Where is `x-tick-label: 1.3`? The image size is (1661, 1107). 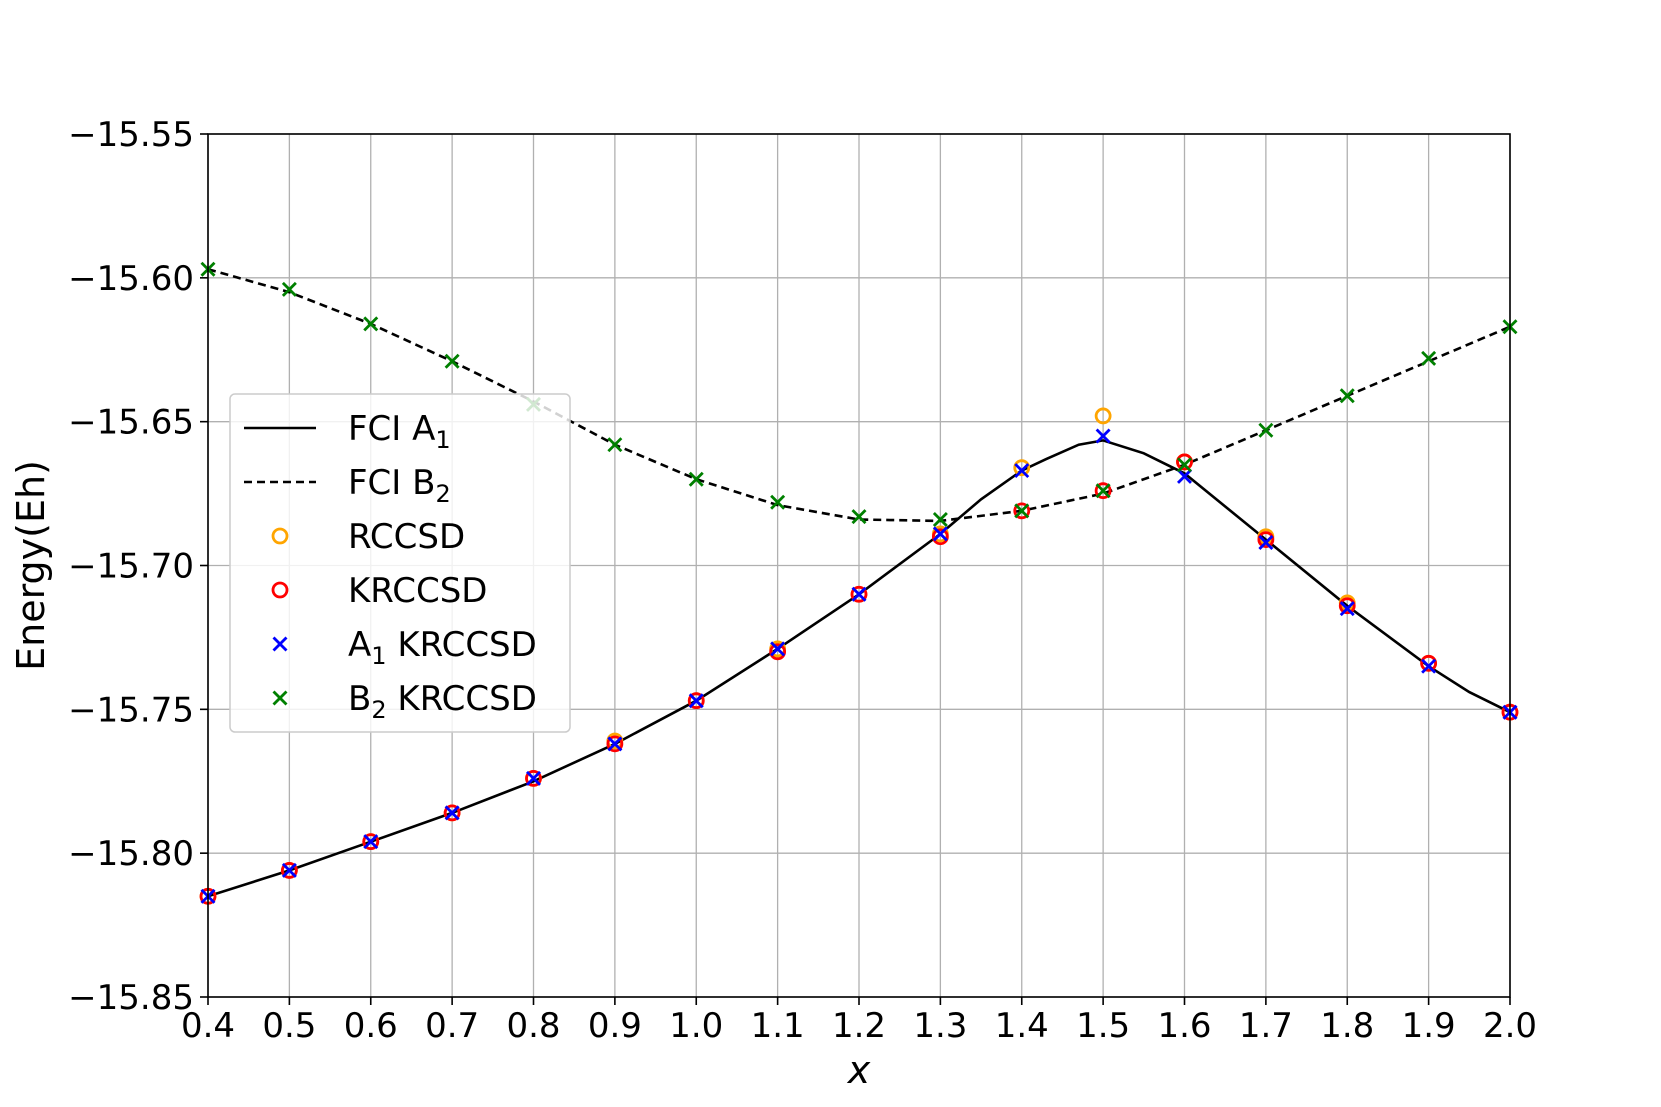
x-tick-label: 1.3 is located at coordinates (940, 1026).